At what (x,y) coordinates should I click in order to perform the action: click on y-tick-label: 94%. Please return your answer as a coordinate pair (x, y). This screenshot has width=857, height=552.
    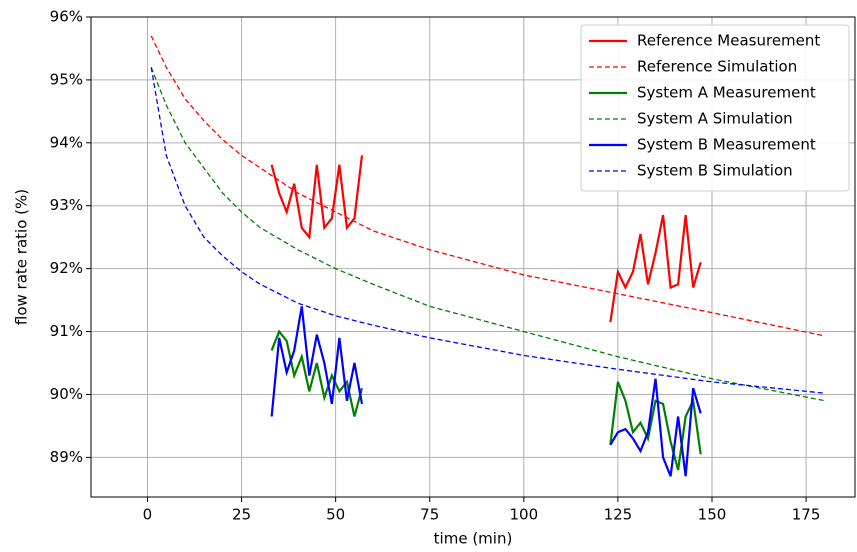
    Looking at the image, I should click on (66, 142).